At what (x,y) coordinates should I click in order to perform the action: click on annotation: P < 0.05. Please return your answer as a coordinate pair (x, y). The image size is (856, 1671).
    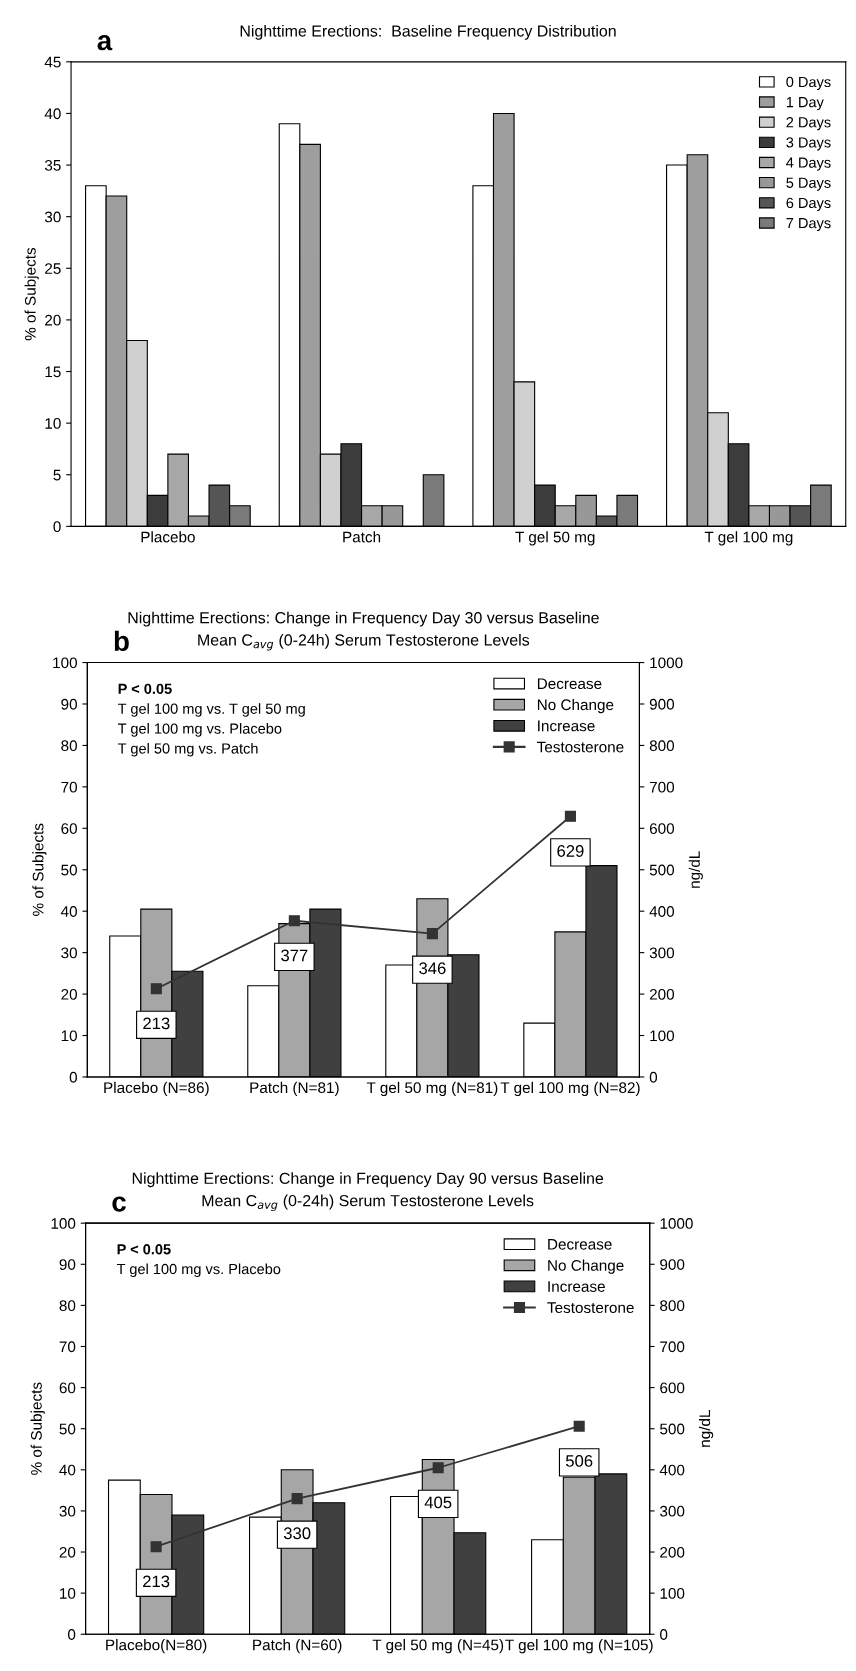
    Looking at the image, I should click on (144, 1249).